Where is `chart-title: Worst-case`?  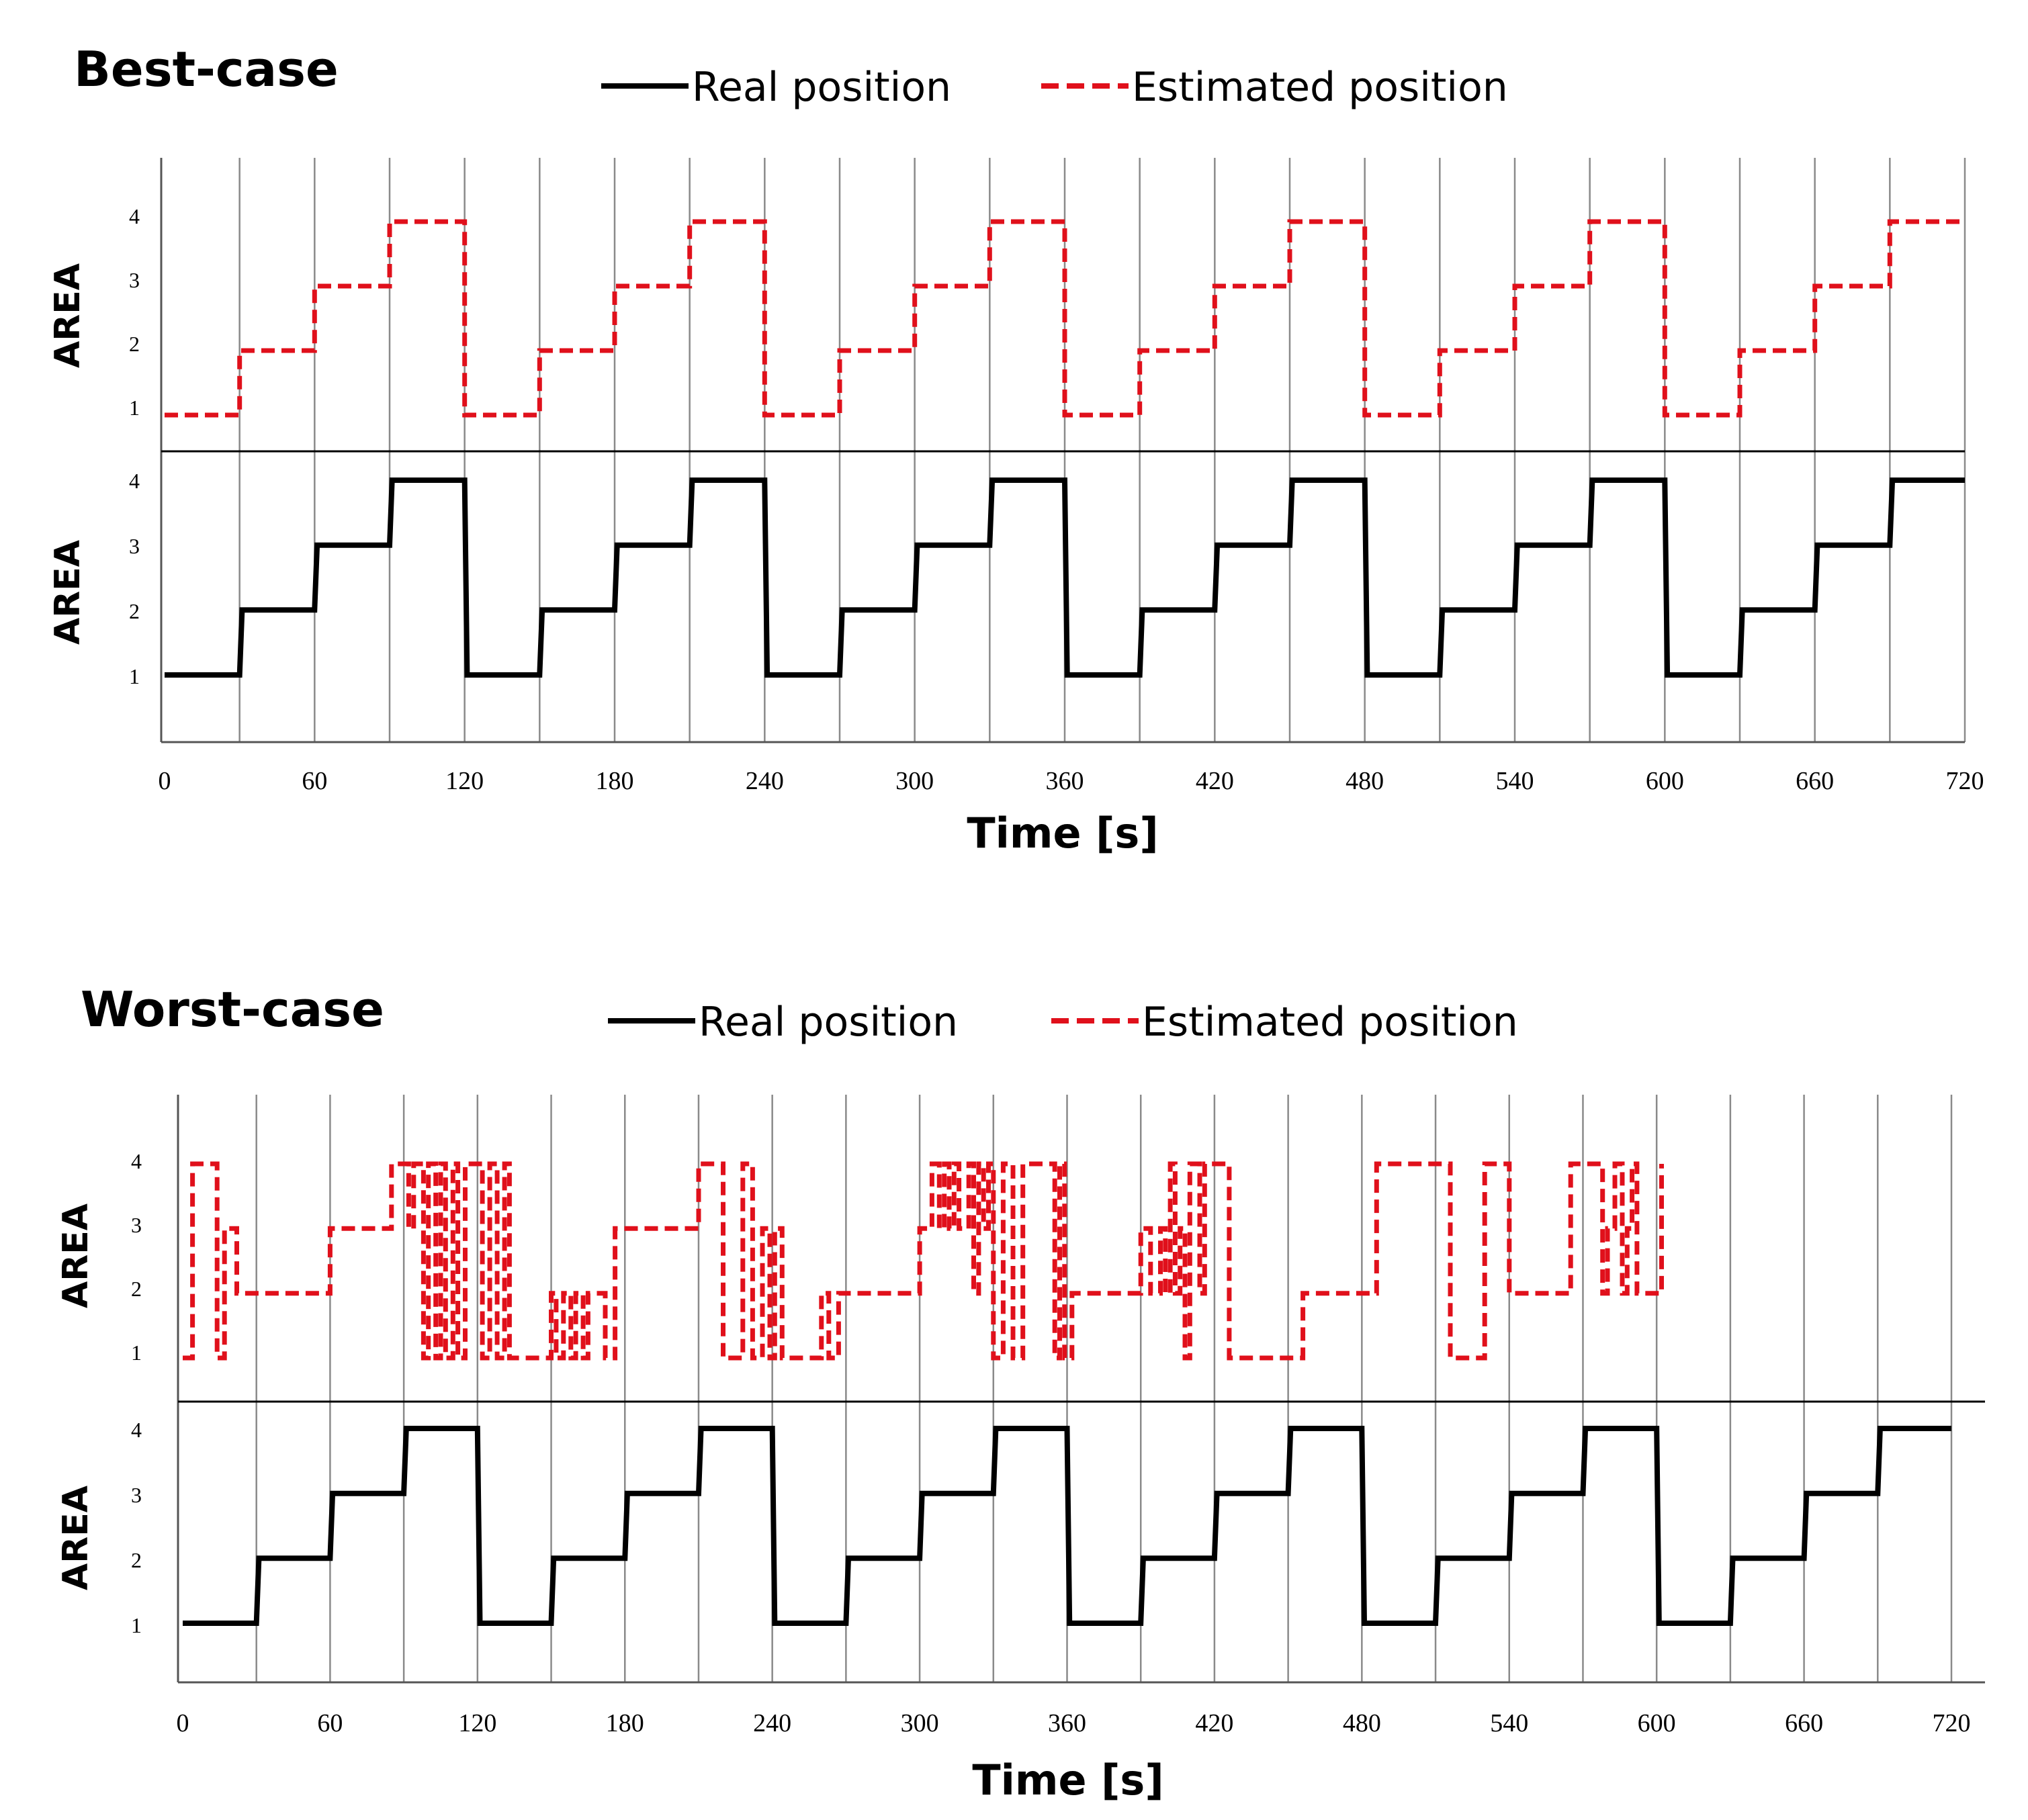
chart-title: Worst-case is located at coordinates (232, 1009).